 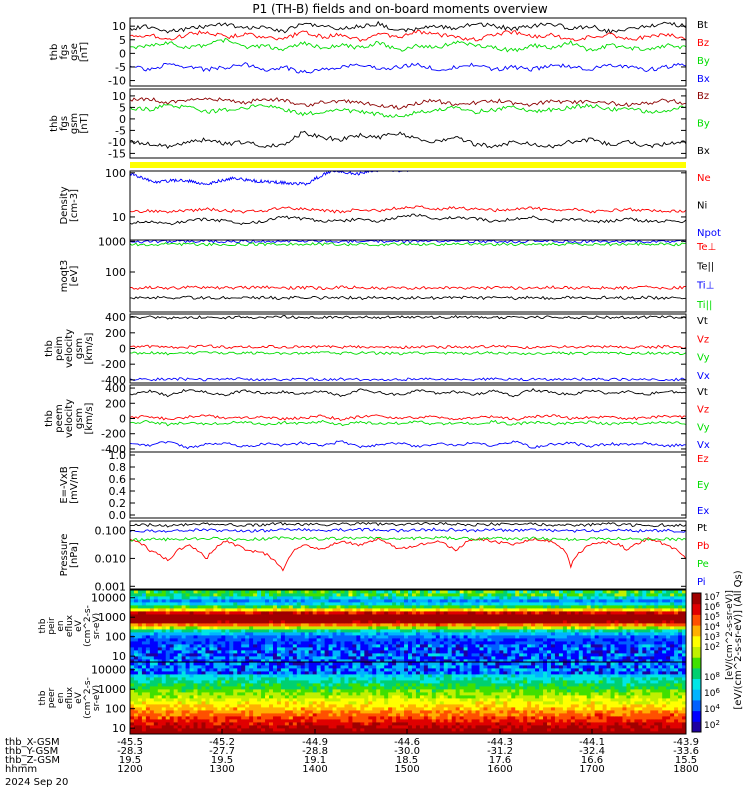 What do you see at coordinates (703, 445) in the screenshot?
I see `legend-entry: Vx` at bounding box center [703, 445].